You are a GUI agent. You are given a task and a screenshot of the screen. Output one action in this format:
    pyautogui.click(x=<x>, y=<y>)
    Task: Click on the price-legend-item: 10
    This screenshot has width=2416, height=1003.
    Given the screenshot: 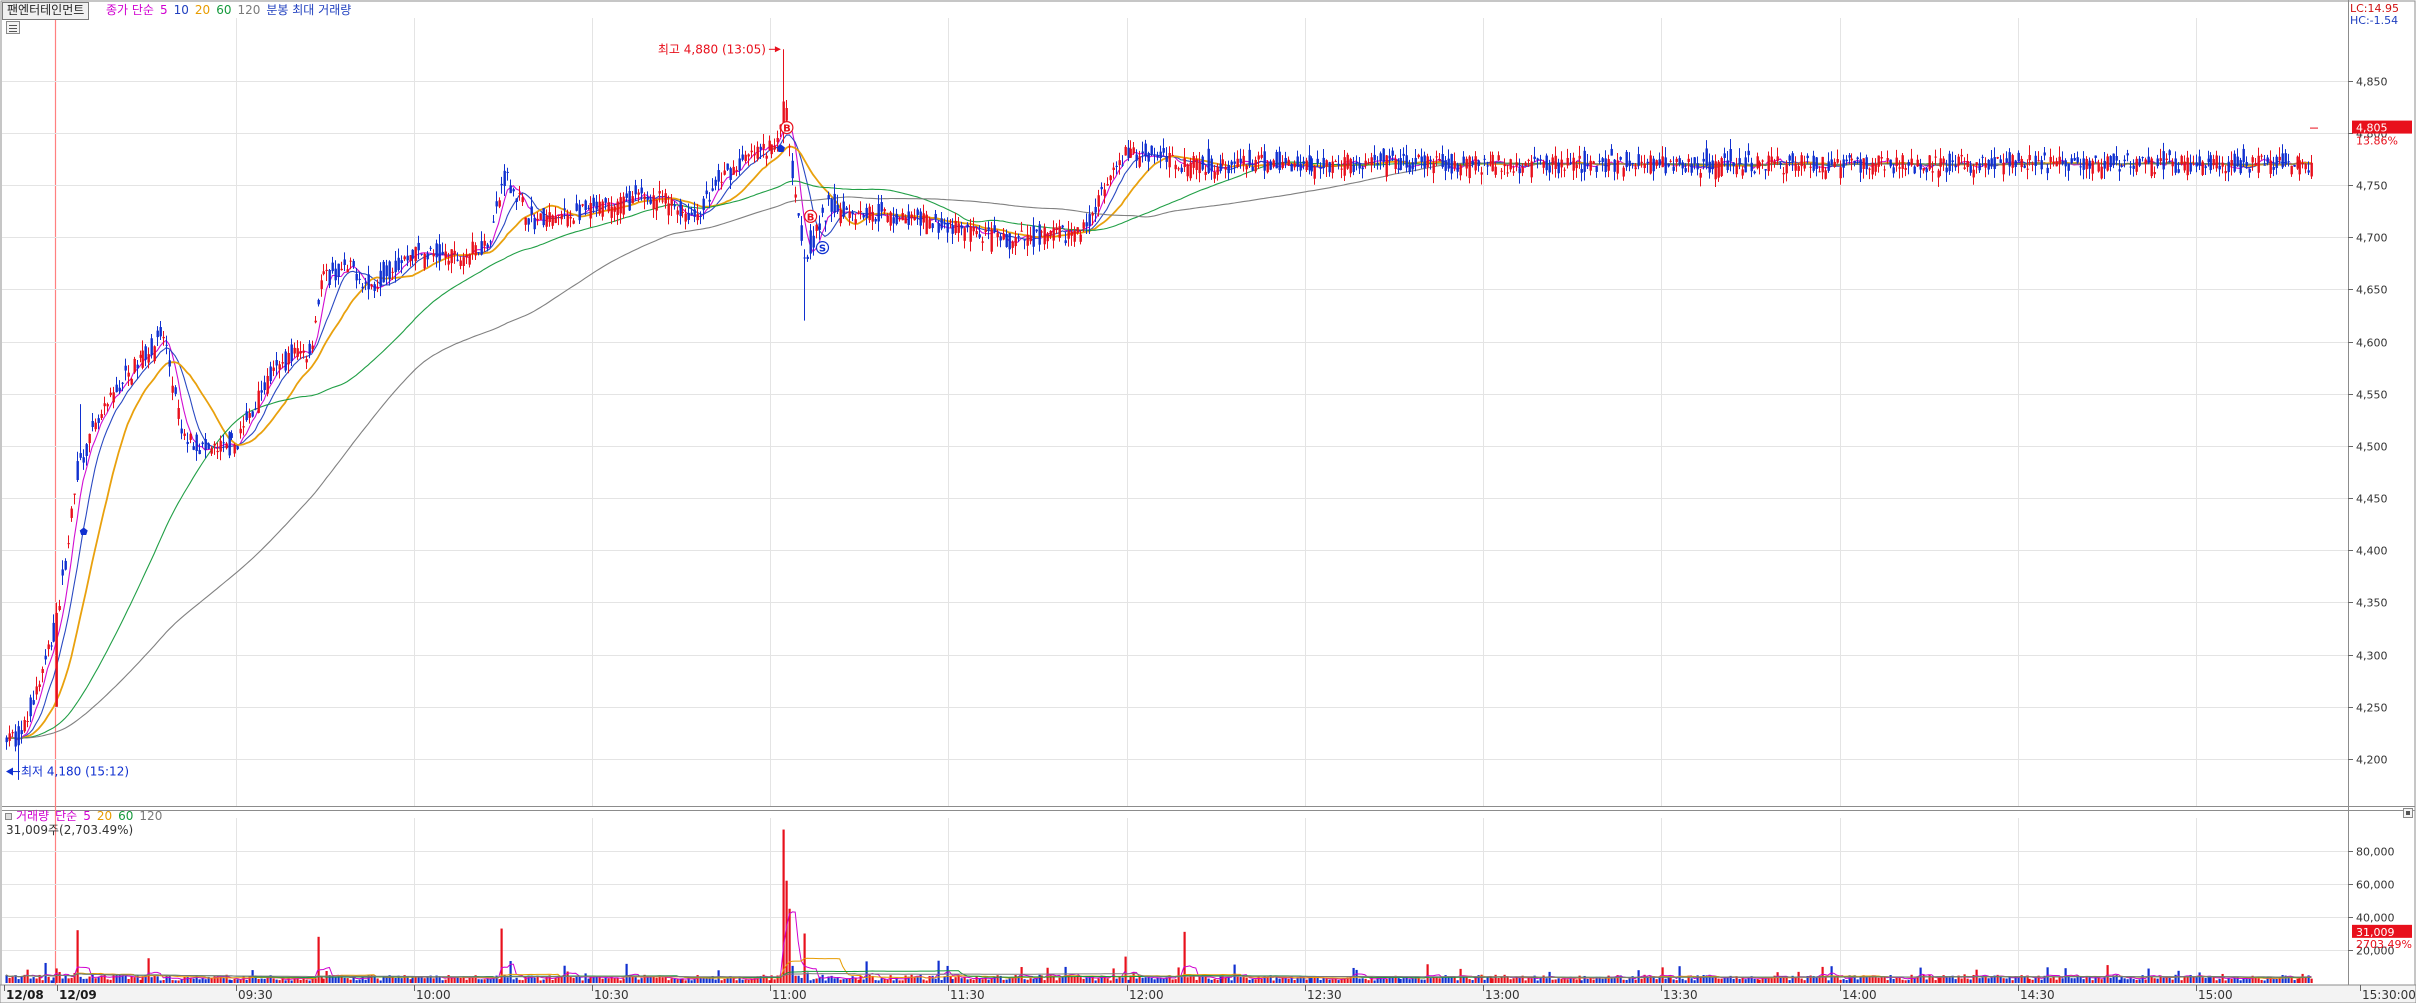 What is the action you would take?
    pyautogui.click(x=181, y=10)
    